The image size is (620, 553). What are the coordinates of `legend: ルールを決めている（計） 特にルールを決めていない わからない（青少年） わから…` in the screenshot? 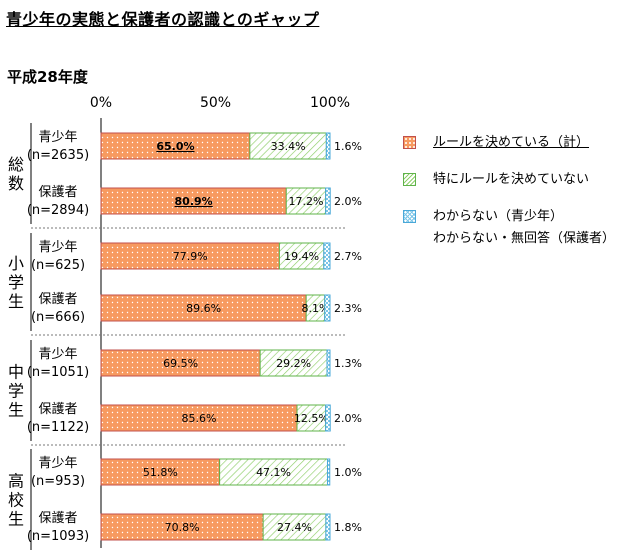 It's located at (510, 191).